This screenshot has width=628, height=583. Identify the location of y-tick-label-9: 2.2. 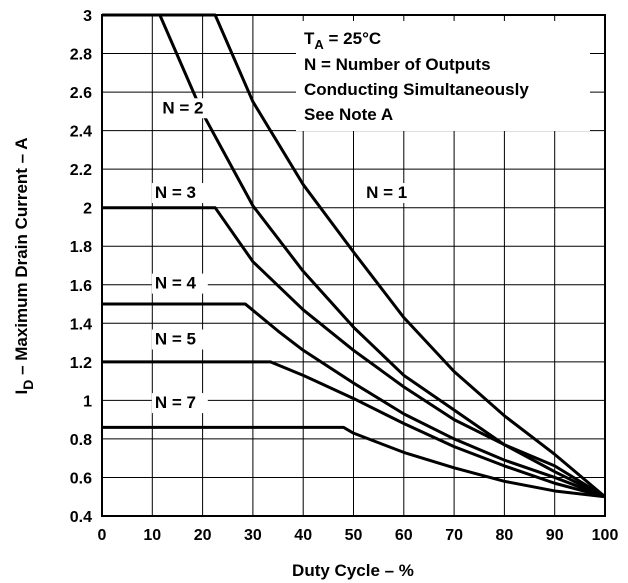
(81, 170).